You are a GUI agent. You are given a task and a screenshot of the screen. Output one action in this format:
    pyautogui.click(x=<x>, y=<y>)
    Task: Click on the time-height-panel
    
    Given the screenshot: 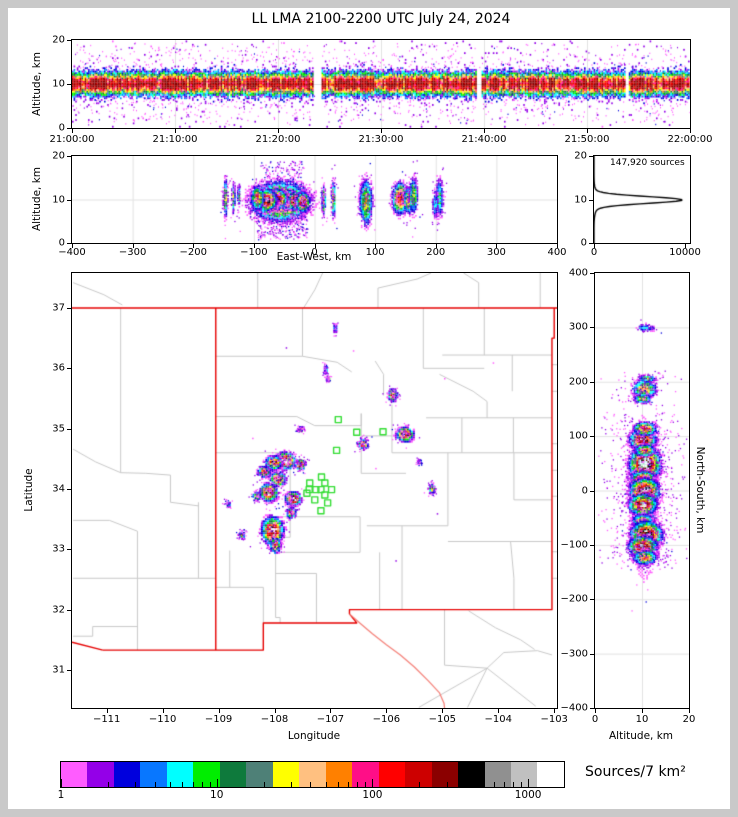 What is the action you would take?
    pyautogui.click(x=381, y=84)
    